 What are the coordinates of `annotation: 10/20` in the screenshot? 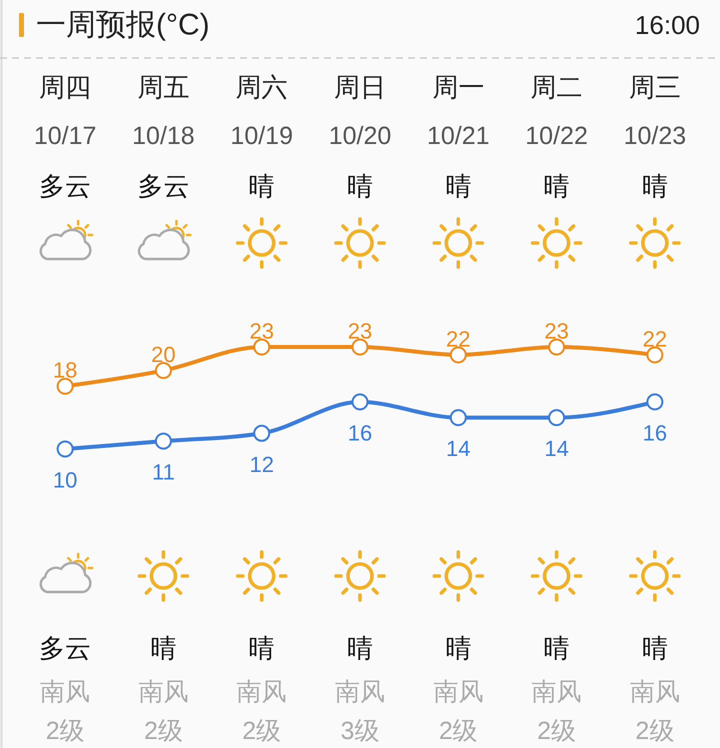 It's located at (360, 136).